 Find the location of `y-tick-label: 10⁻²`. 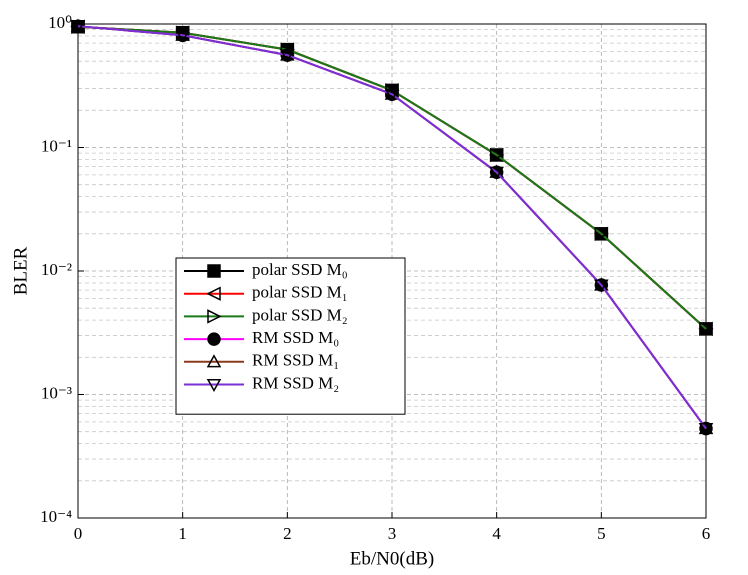

y-tick-label: 10⁻² is located at coordinates (56, 269).